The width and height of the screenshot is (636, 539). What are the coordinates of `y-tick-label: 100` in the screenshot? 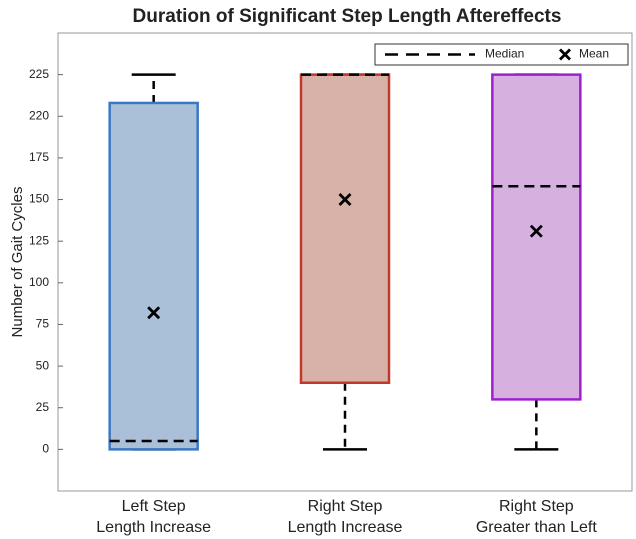 It's located at (39, 282).